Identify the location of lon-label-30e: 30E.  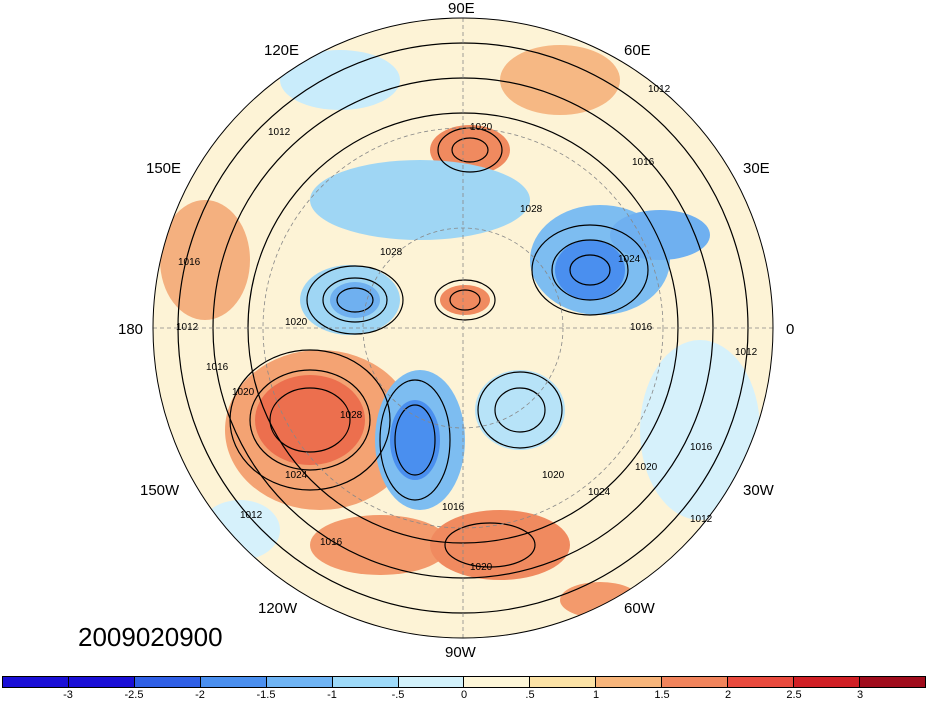
(756, 168).